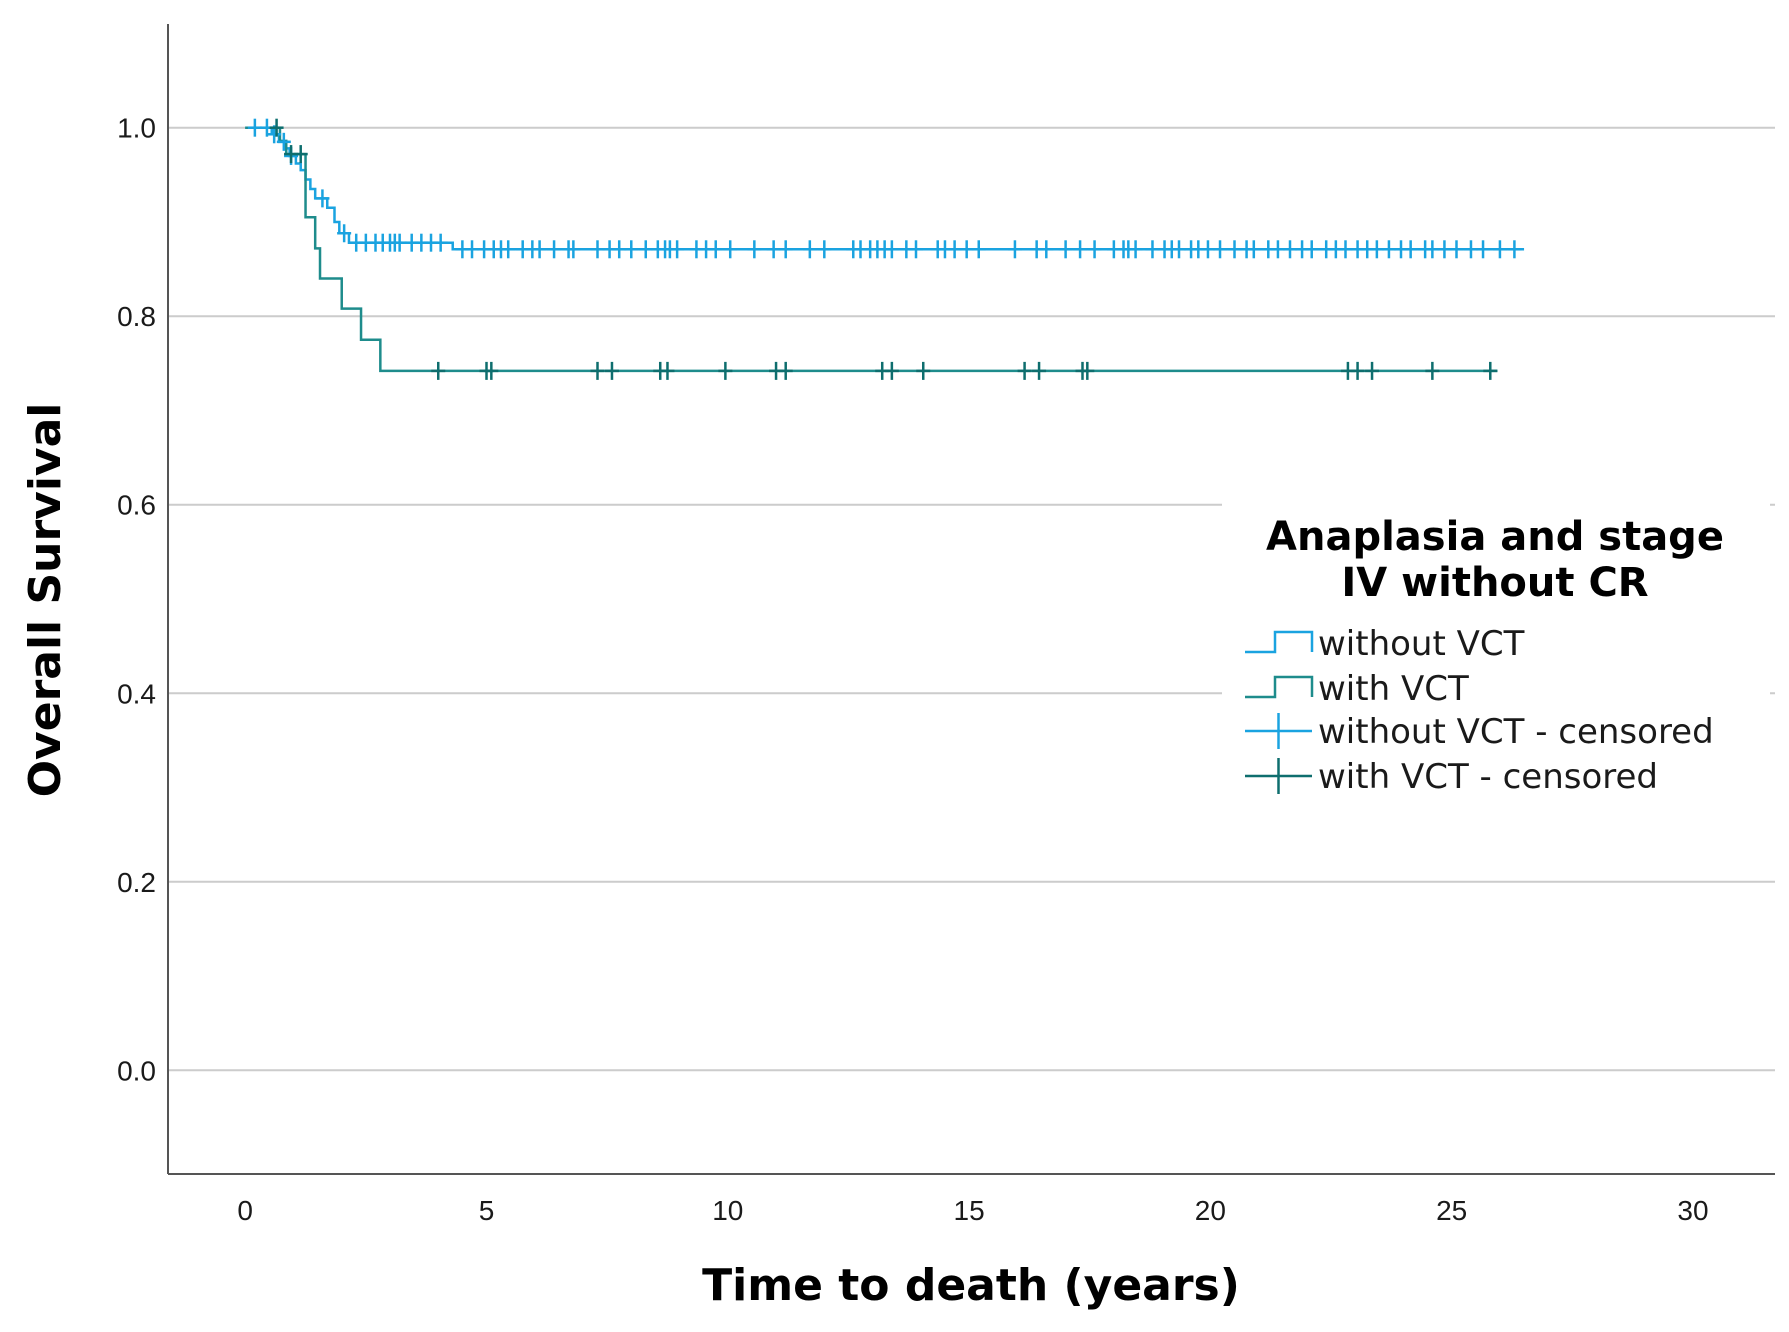 This screenshot has width=1789, height=1332. I want to click on legend-entry: without VCT - censored, so click(1479, 732).